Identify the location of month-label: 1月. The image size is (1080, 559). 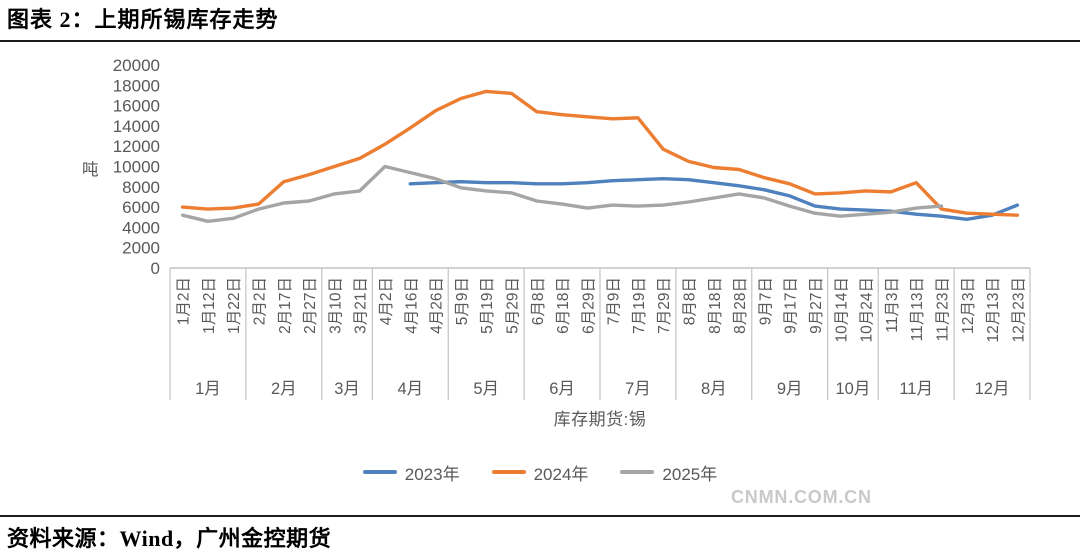
(208, 389).